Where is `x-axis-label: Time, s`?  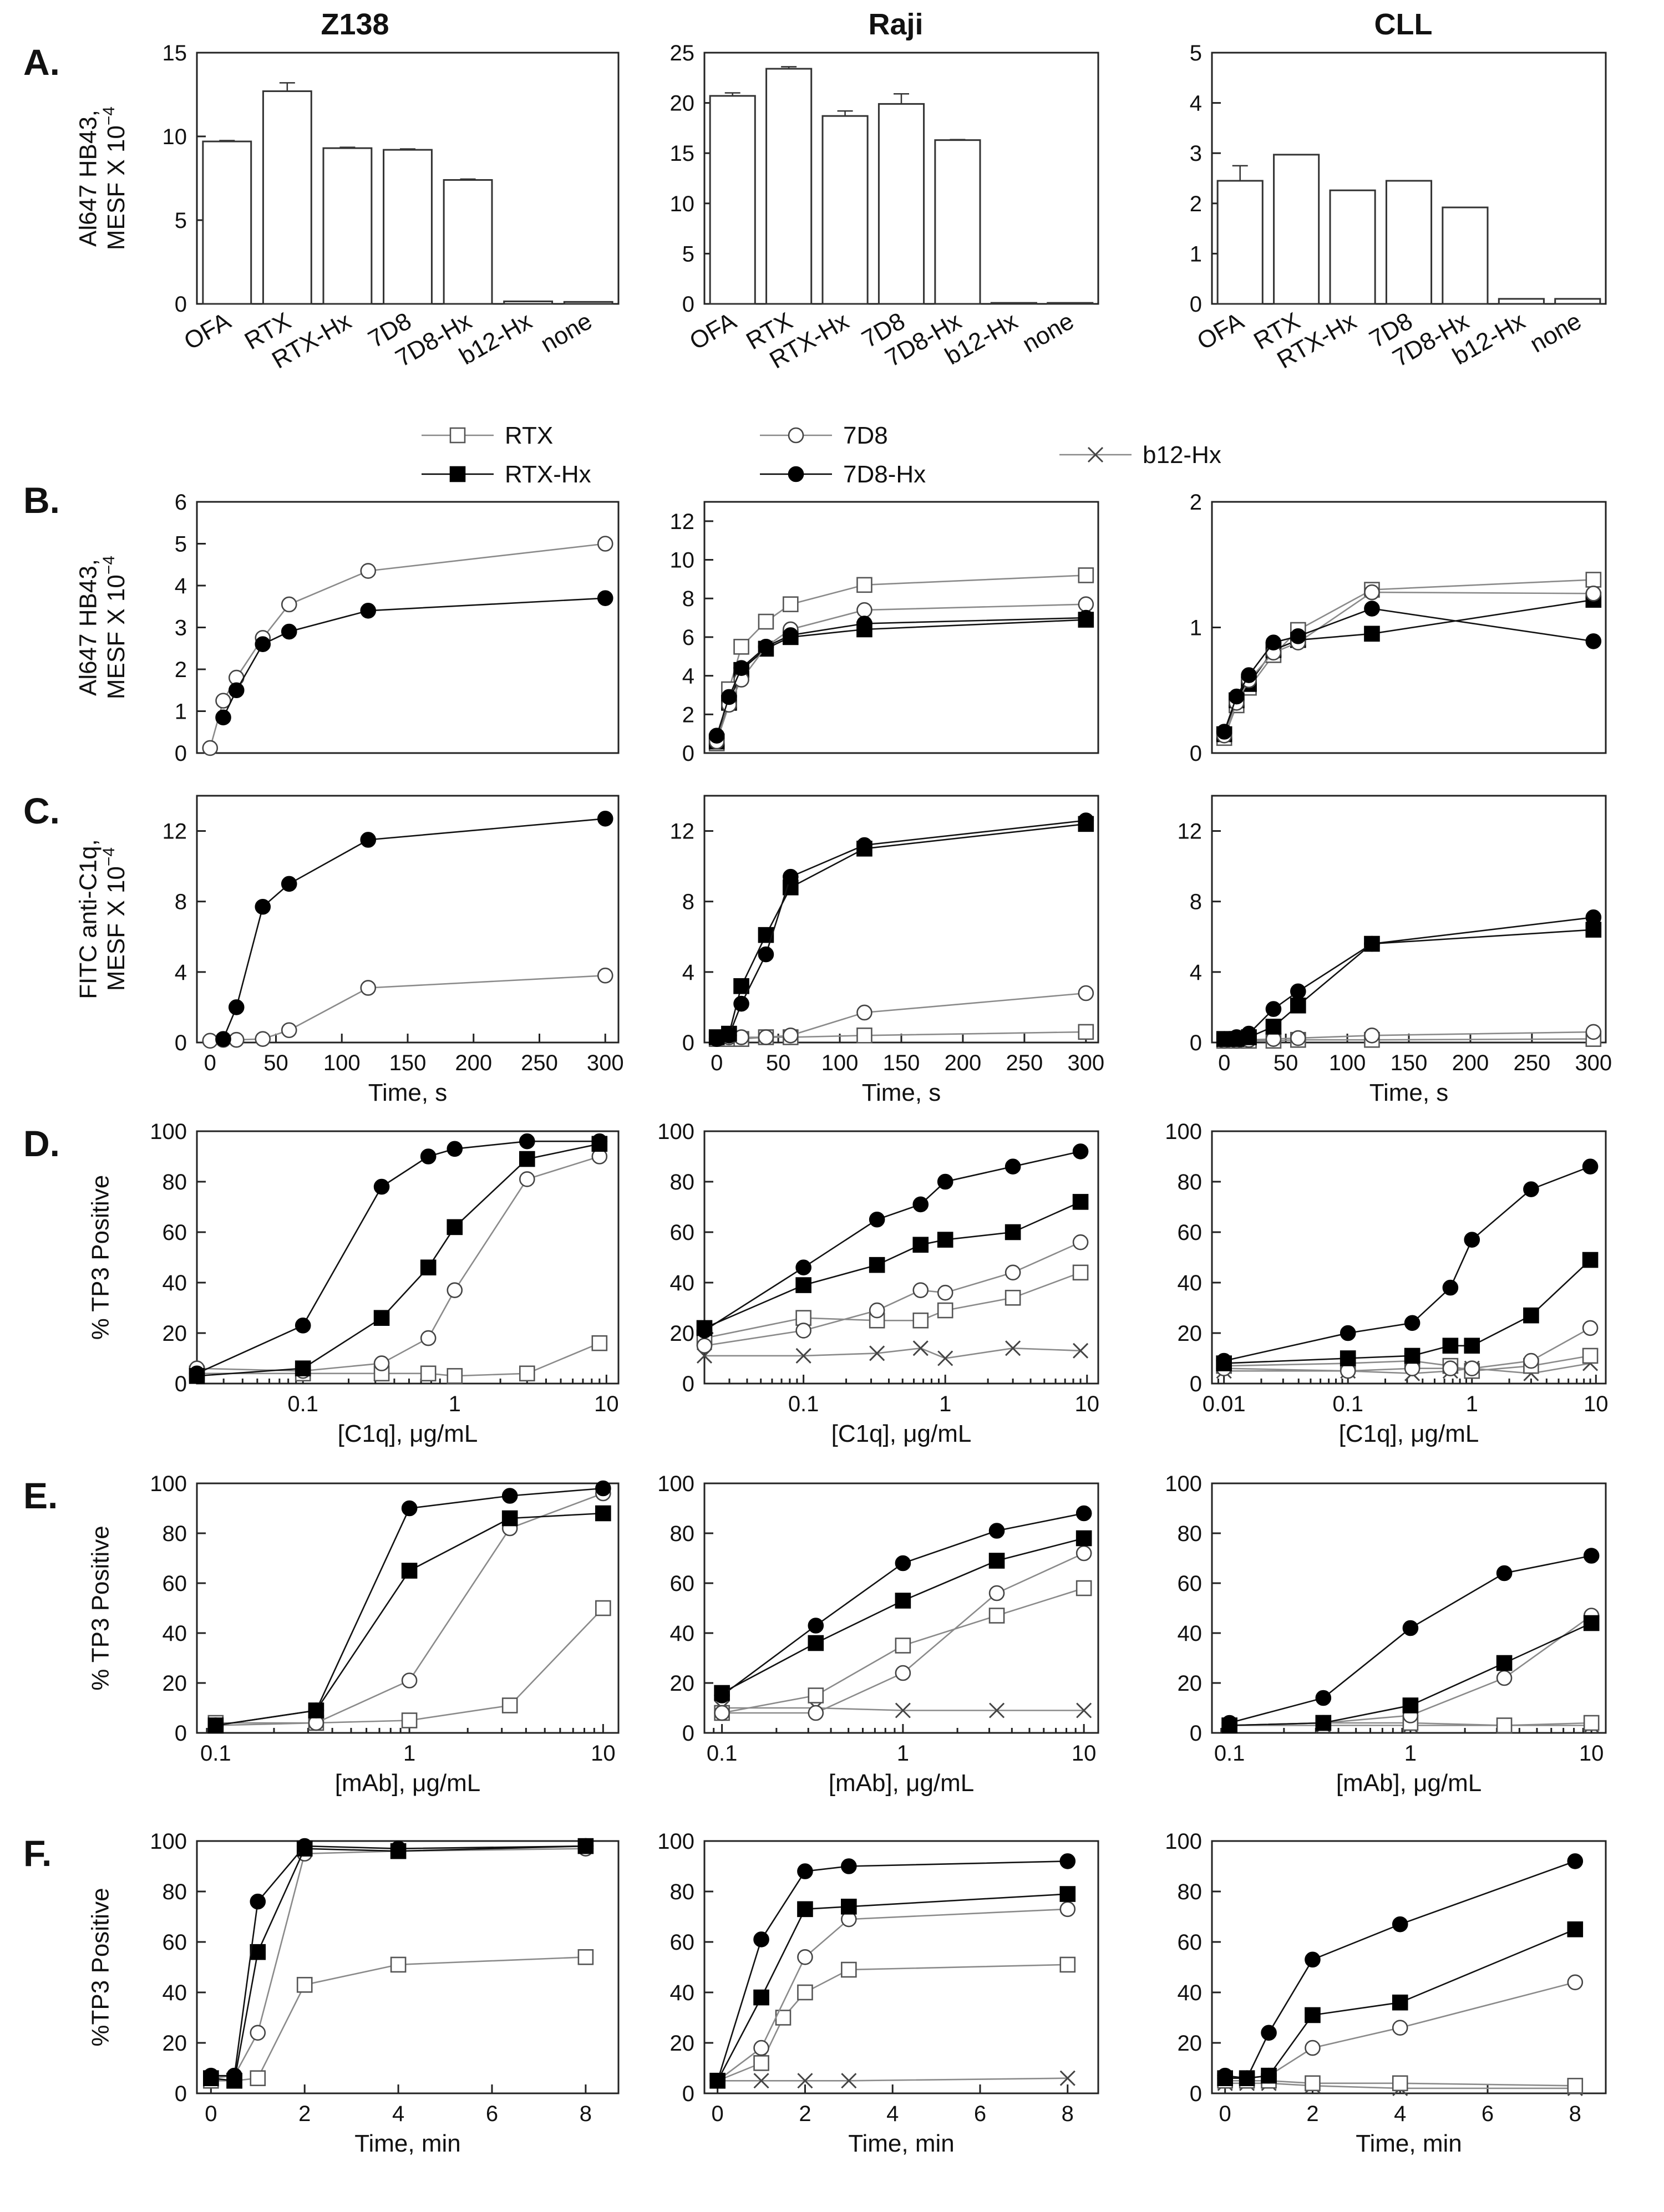
x-axis-label: Time, s is located at coordinates (901, 1092).